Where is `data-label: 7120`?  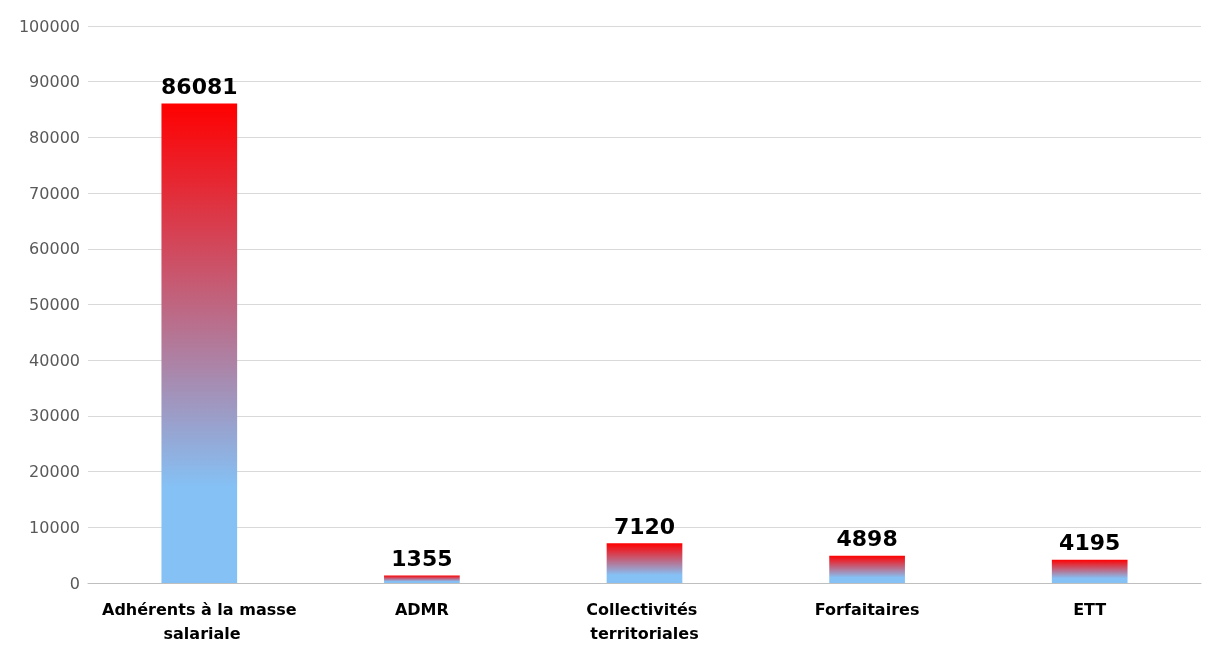 data-label: 7120 is located at coordinates (644, 526).